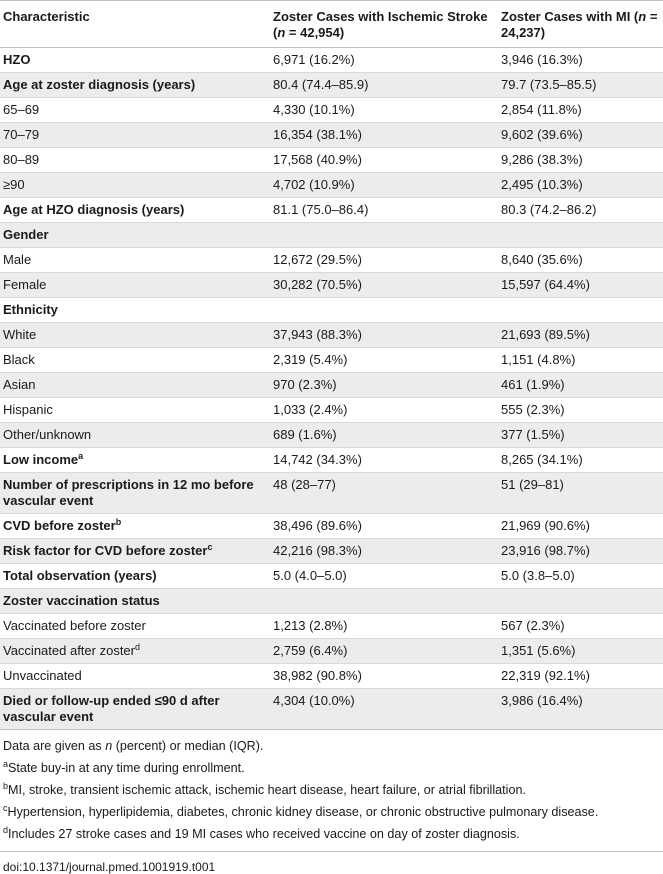 The image size is (663, 874). What do you see at coordinates (384, 110) in the screenshot?
I see `stroke-value: 4,330 (10.1%)` at bounding box center [384, 110].